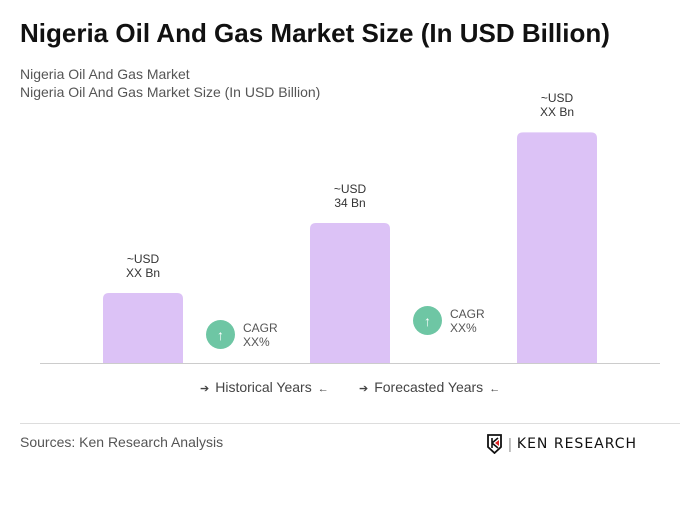 The height and width of the screenshot is (520, 700). I want to click on cagr-badge-forecast: ↑ CAGR XX%, so click(449, 320).